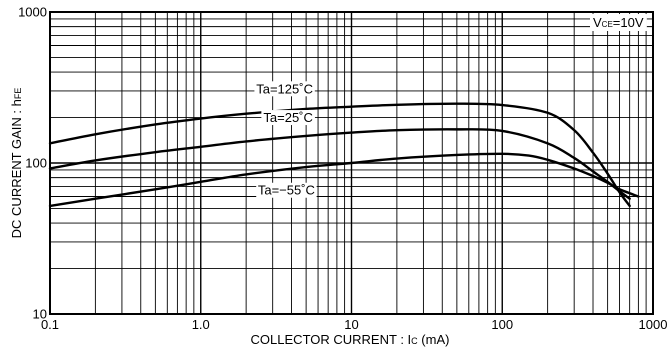 This screenshot has height=352, width=667. What do you see at coordinates (502, 324) in the screenshot?
I see `x-tick-label: 100` at bounding box center [502, 324].